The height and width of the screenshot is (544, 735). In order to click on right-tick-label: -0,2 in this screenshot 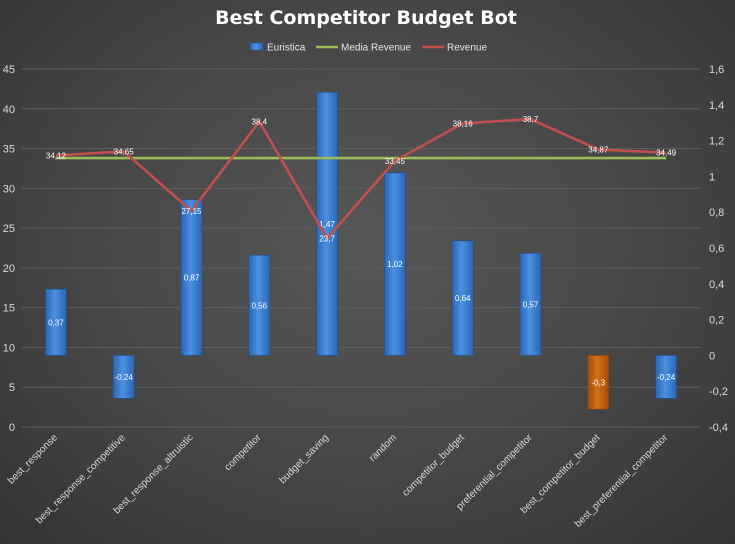, I will do `click(718, 392)`.